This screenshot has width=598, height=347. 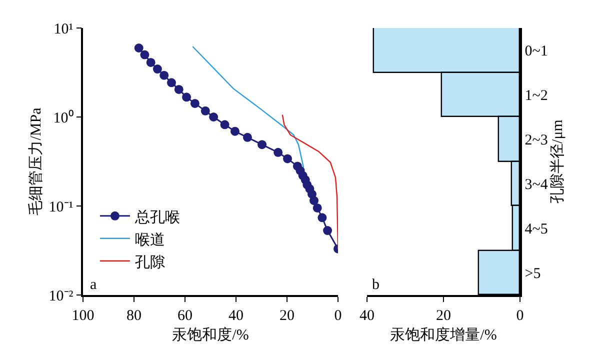 I want to click on x-axis-title: 汞饱和度增量/%, so click(x=443, y=335).